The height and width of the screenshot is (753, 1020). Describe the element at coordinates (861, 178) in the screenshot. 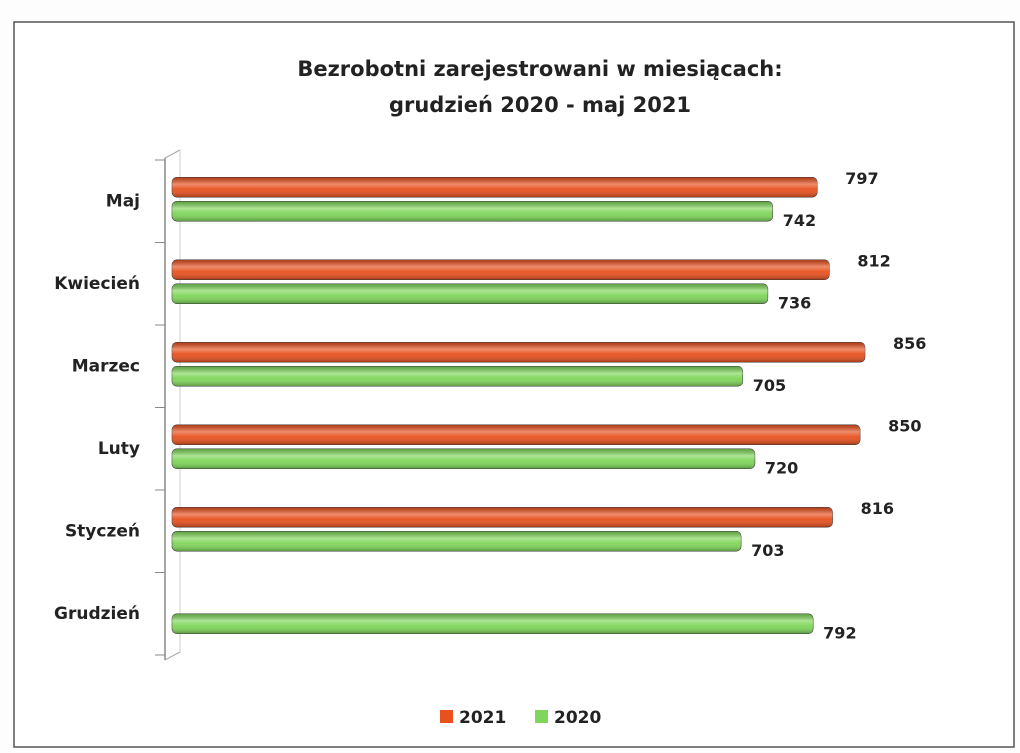

I see `data-label: 797` at that location.